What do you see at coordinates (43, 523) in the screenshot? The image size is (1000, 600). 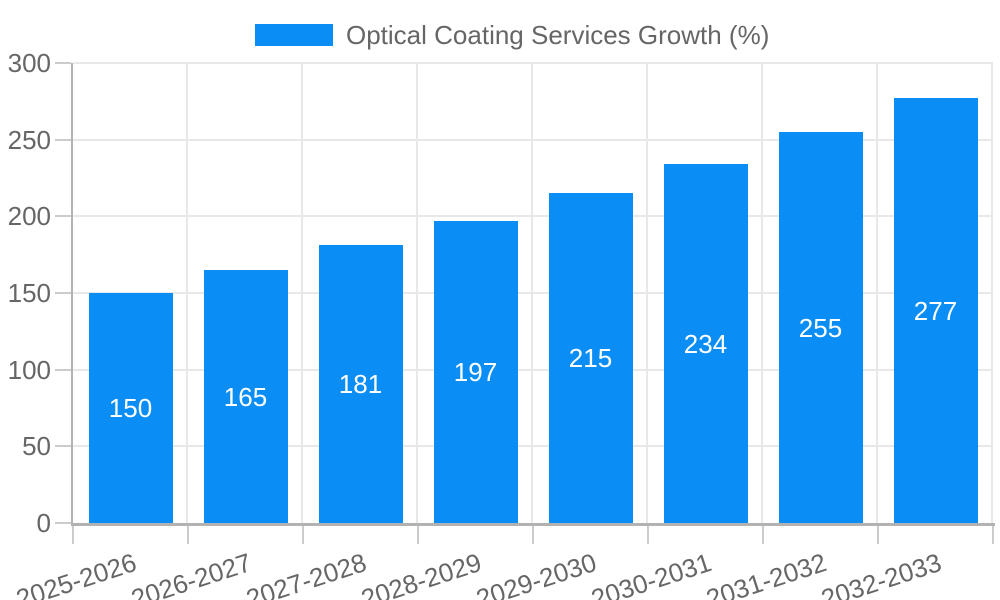 I see `y-axis-tick-label: 0` at bounding box center [43, 523].